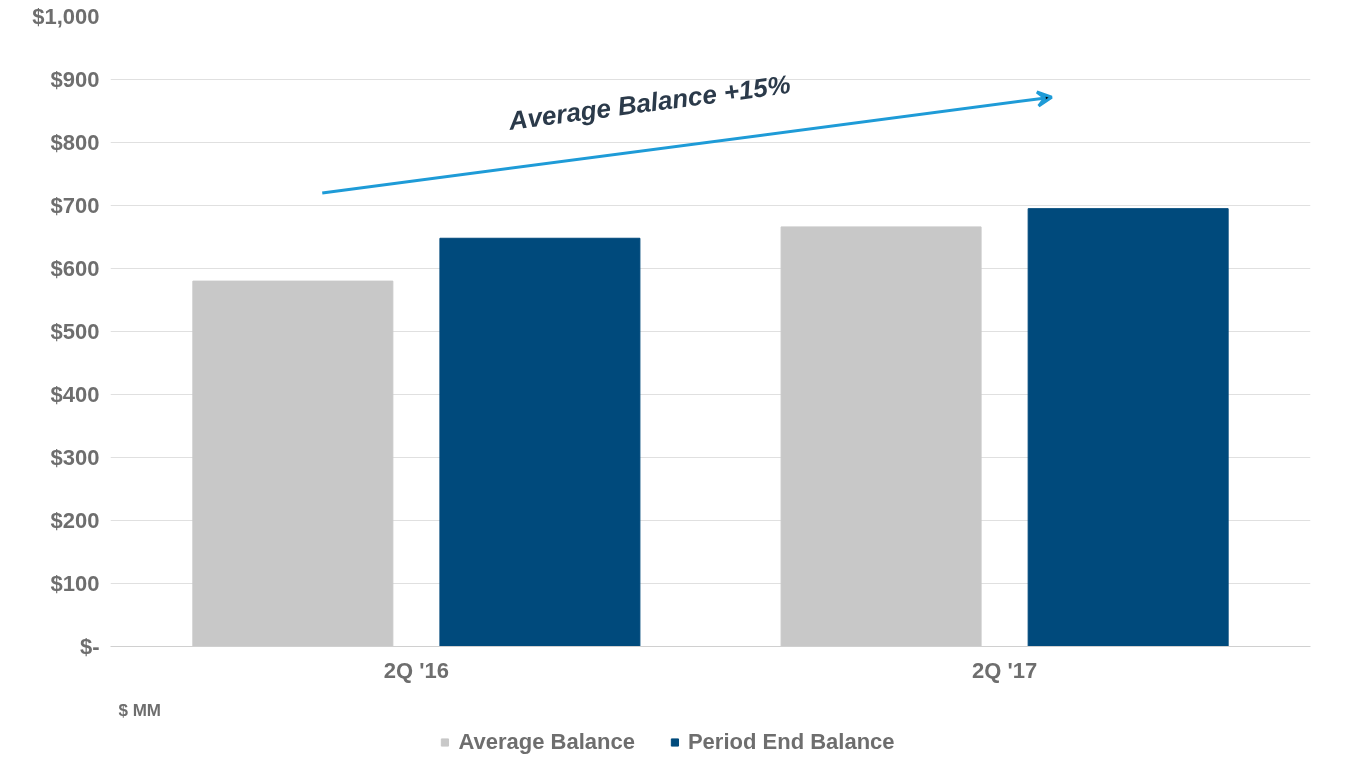 The image size is (1349, 783). Describe the element at coordinates (89, 646) in the screenshot. I see `y-tick-label: $-` at that location.